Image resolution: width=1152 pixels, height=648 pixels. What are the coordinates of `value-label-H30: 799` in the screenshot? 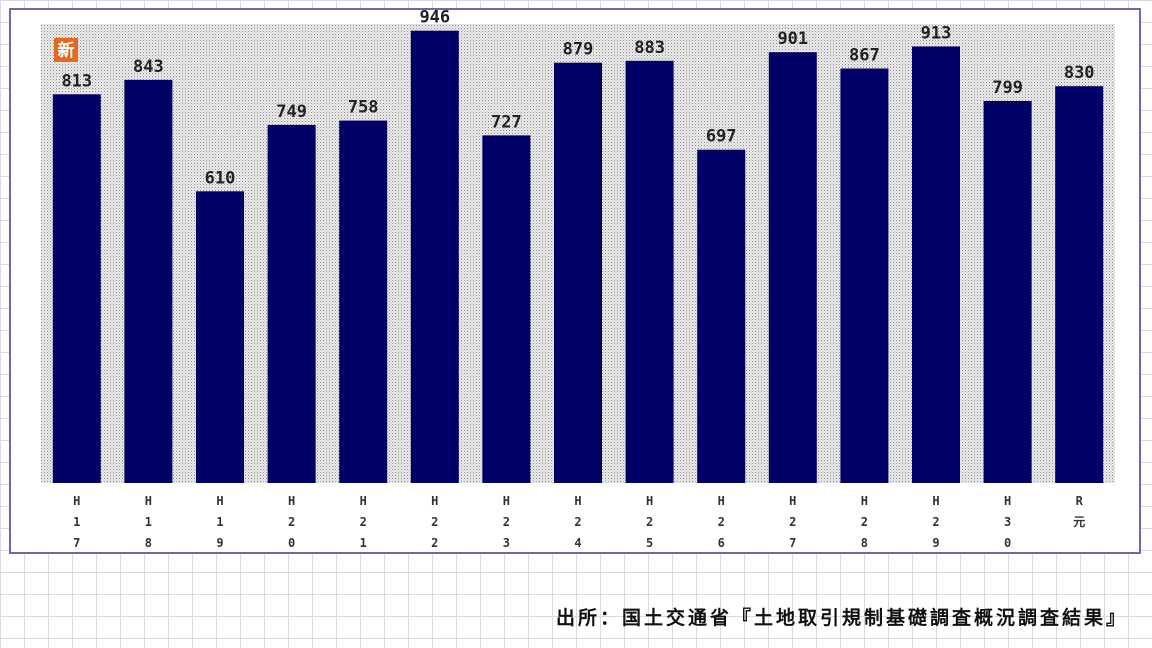 It's located at (1007, 88).